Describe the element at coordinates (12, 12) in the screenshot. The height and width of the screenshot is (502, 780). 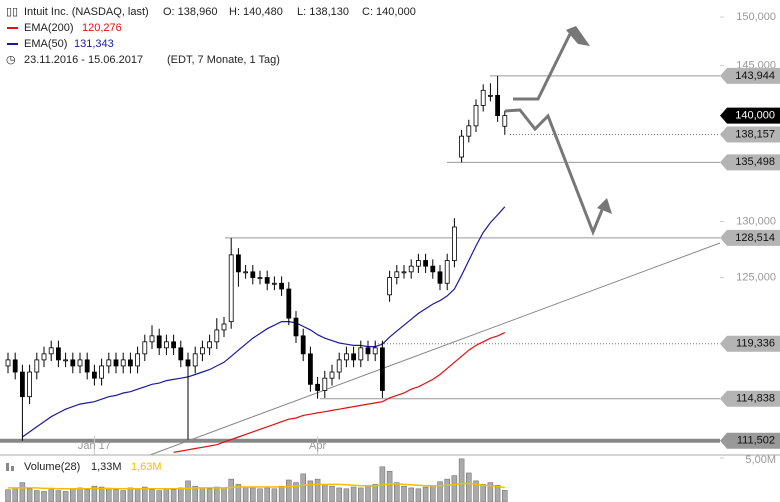
I see `chart-icon: ▯▯` at that location.